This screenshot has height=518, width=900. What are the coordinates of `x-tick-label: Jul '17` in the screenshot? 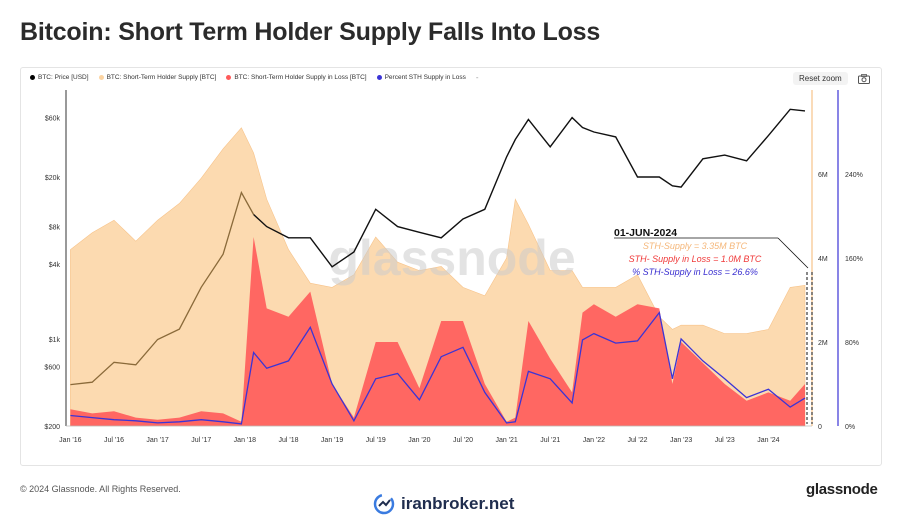 It's located at (201, 440).